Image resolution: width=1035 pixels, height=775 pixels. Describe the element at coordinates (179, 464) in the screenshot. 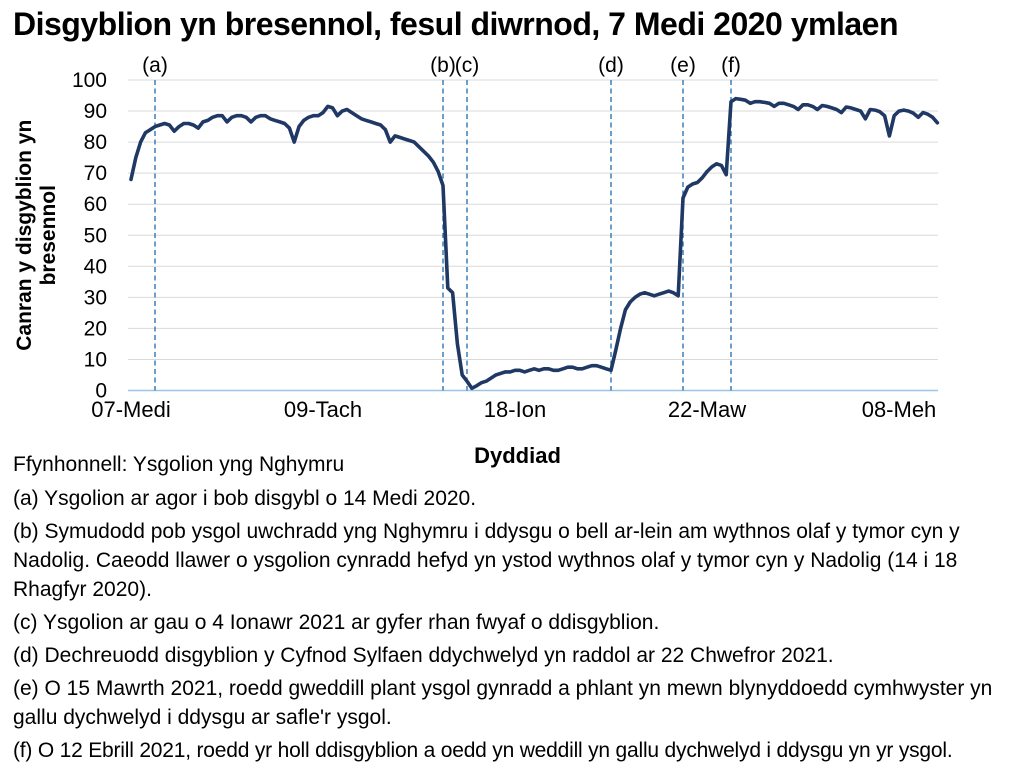

I see `source-note: Ffynhonnell: Ysgolion yng Nghymru` at that location.